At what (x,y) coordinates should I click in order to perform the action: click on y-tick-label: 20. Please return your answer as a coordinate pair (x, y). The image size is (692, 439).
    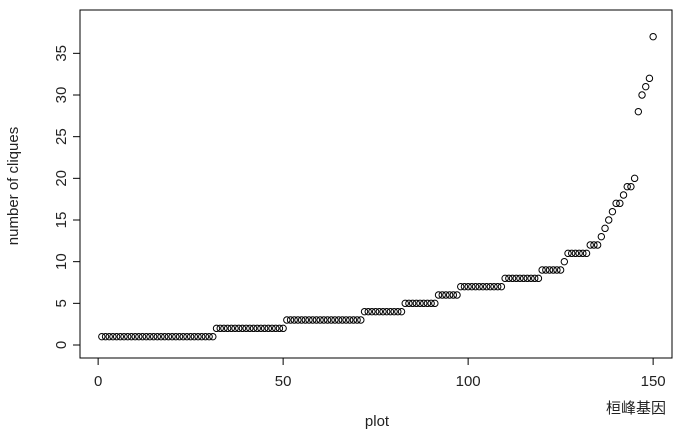
    Looking at the image, I should click on (61, 178).